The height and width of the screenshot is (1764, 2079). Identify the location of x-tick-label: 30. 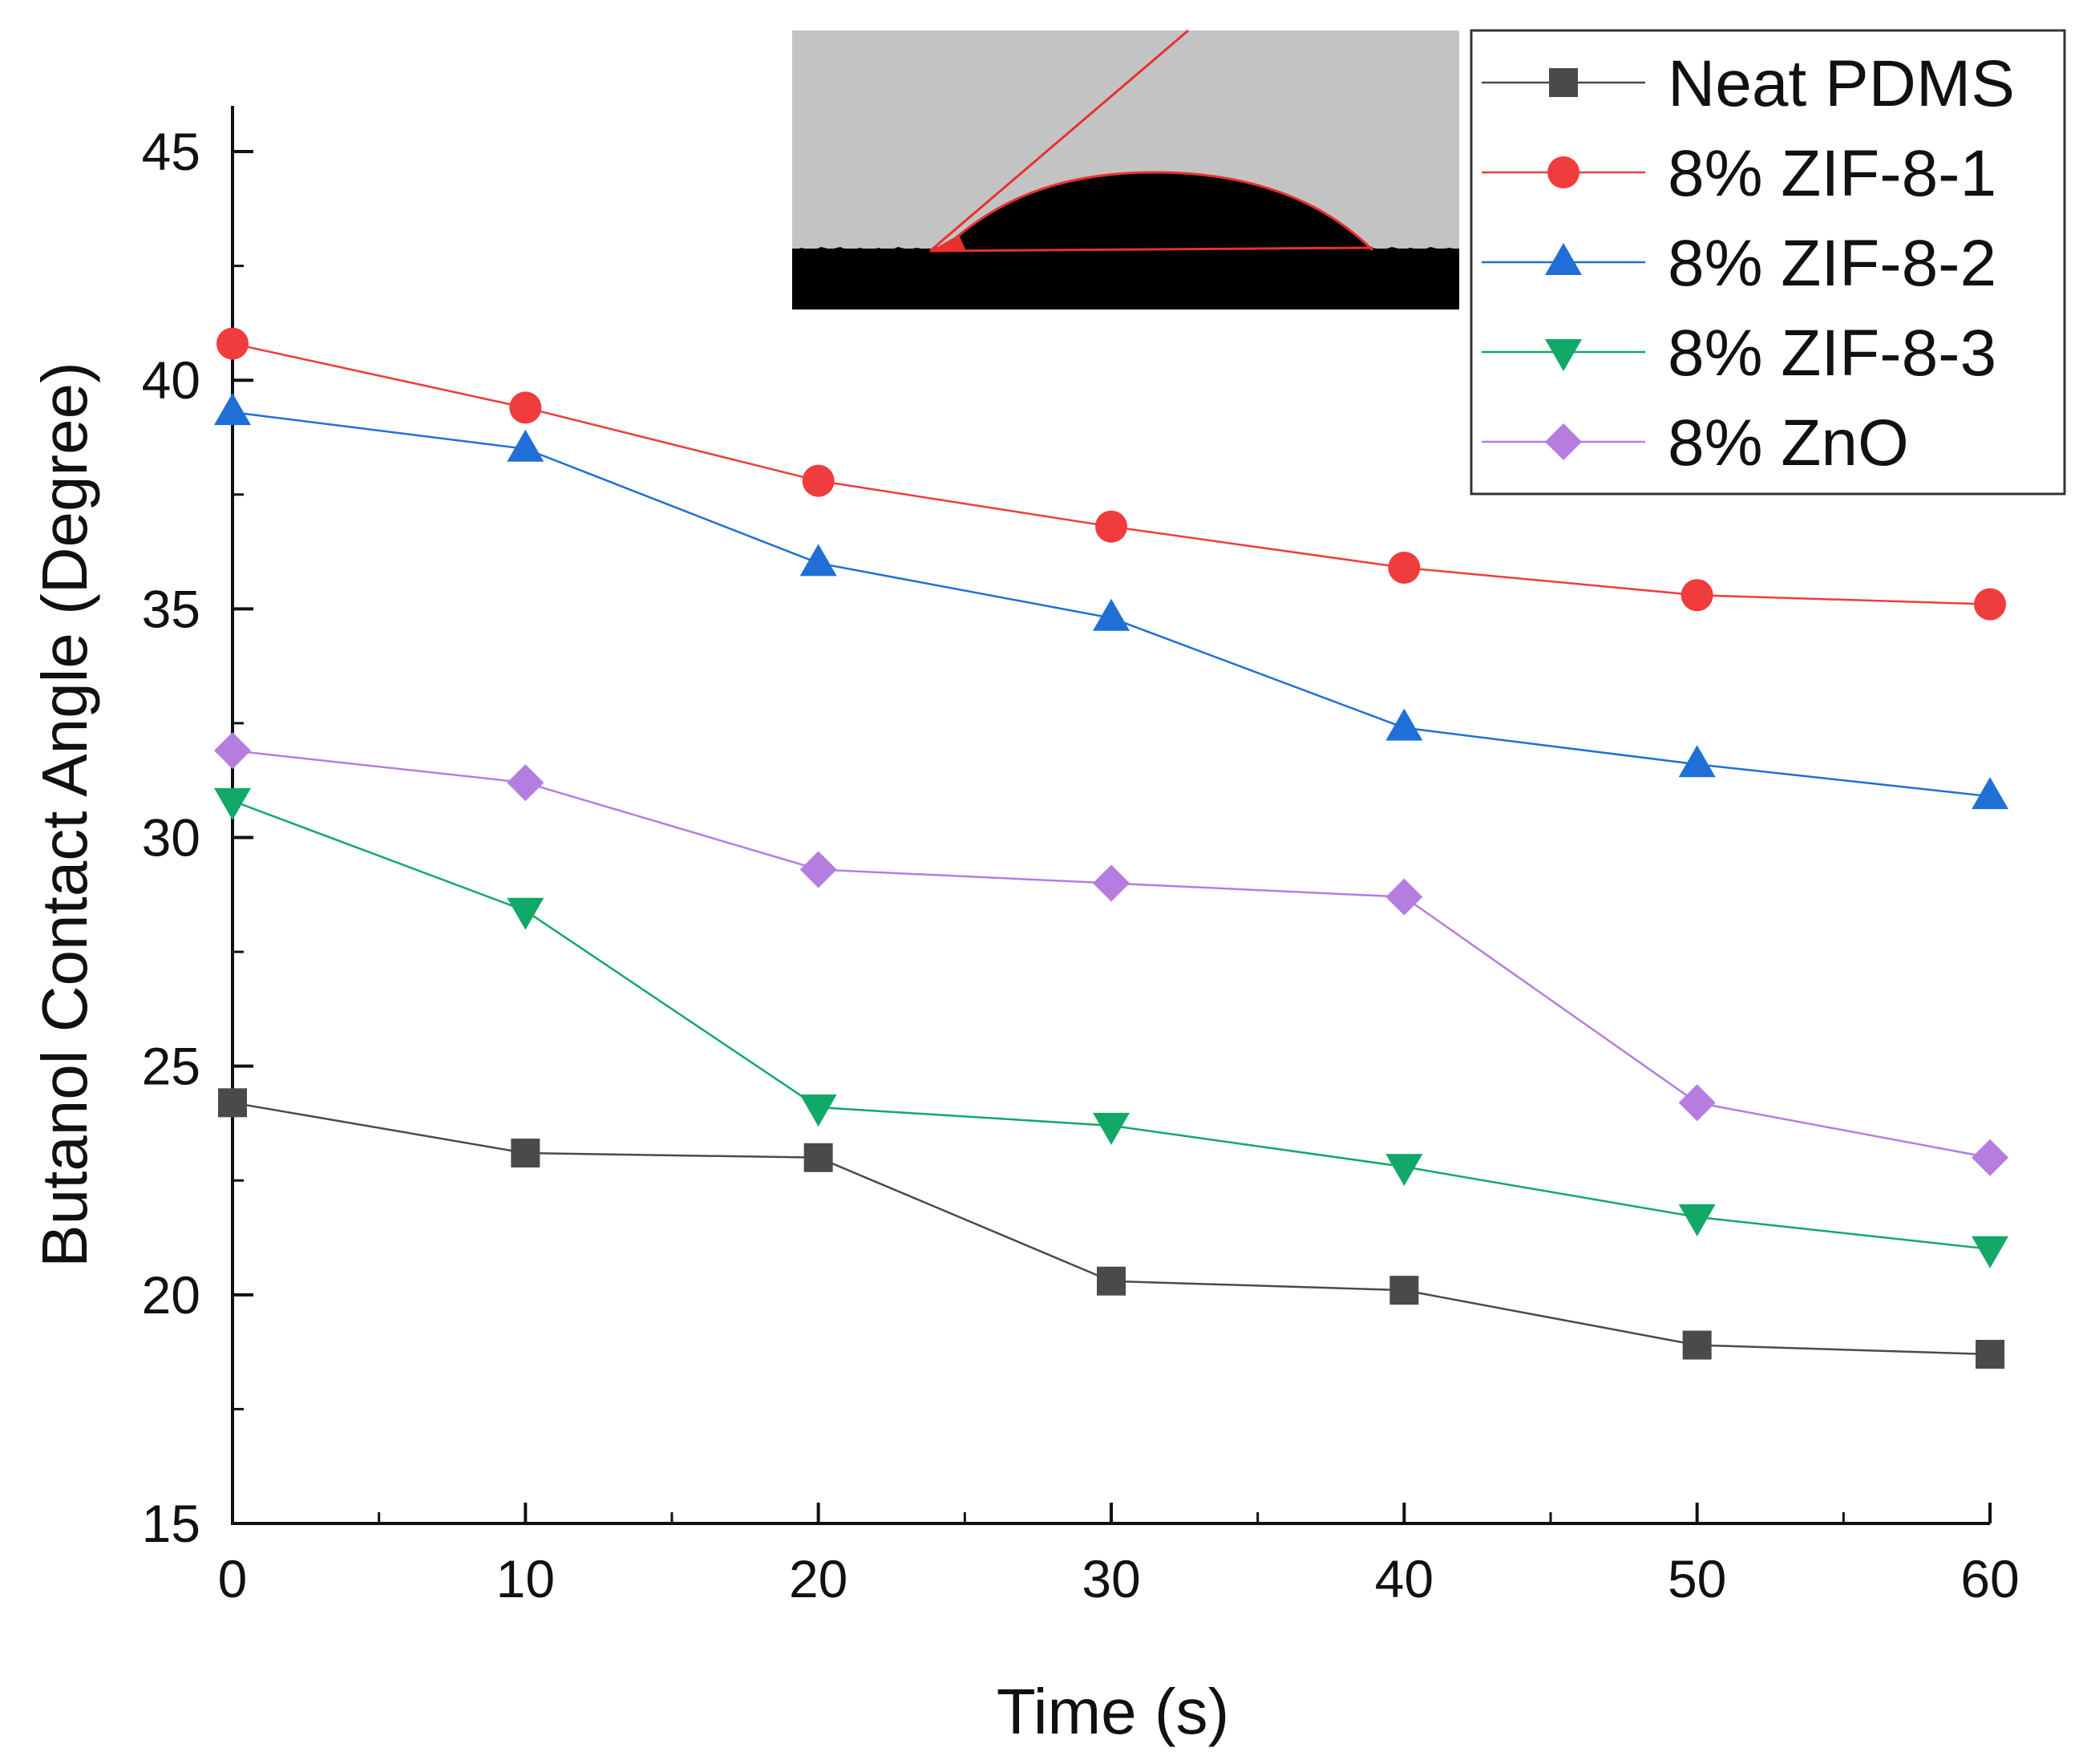
(1111, 1578).